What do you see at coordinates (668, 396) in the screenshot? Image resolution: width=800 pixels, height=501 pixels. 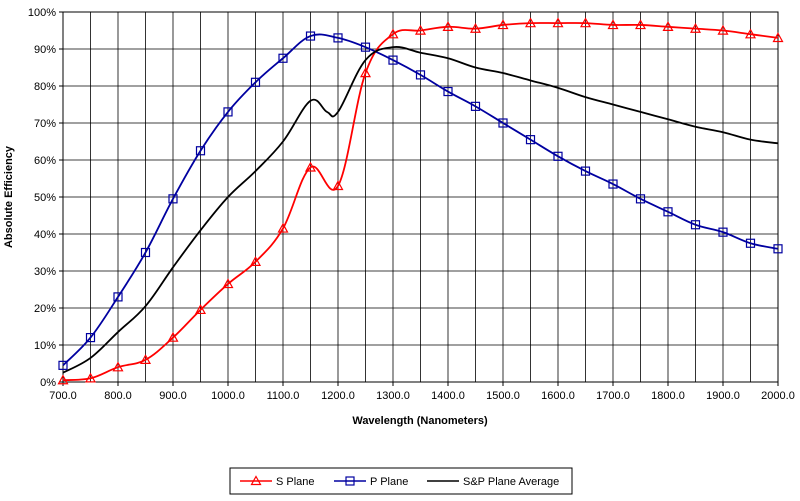 I see `x-tick-label: 1800.0` at bounding box center [668, 396].